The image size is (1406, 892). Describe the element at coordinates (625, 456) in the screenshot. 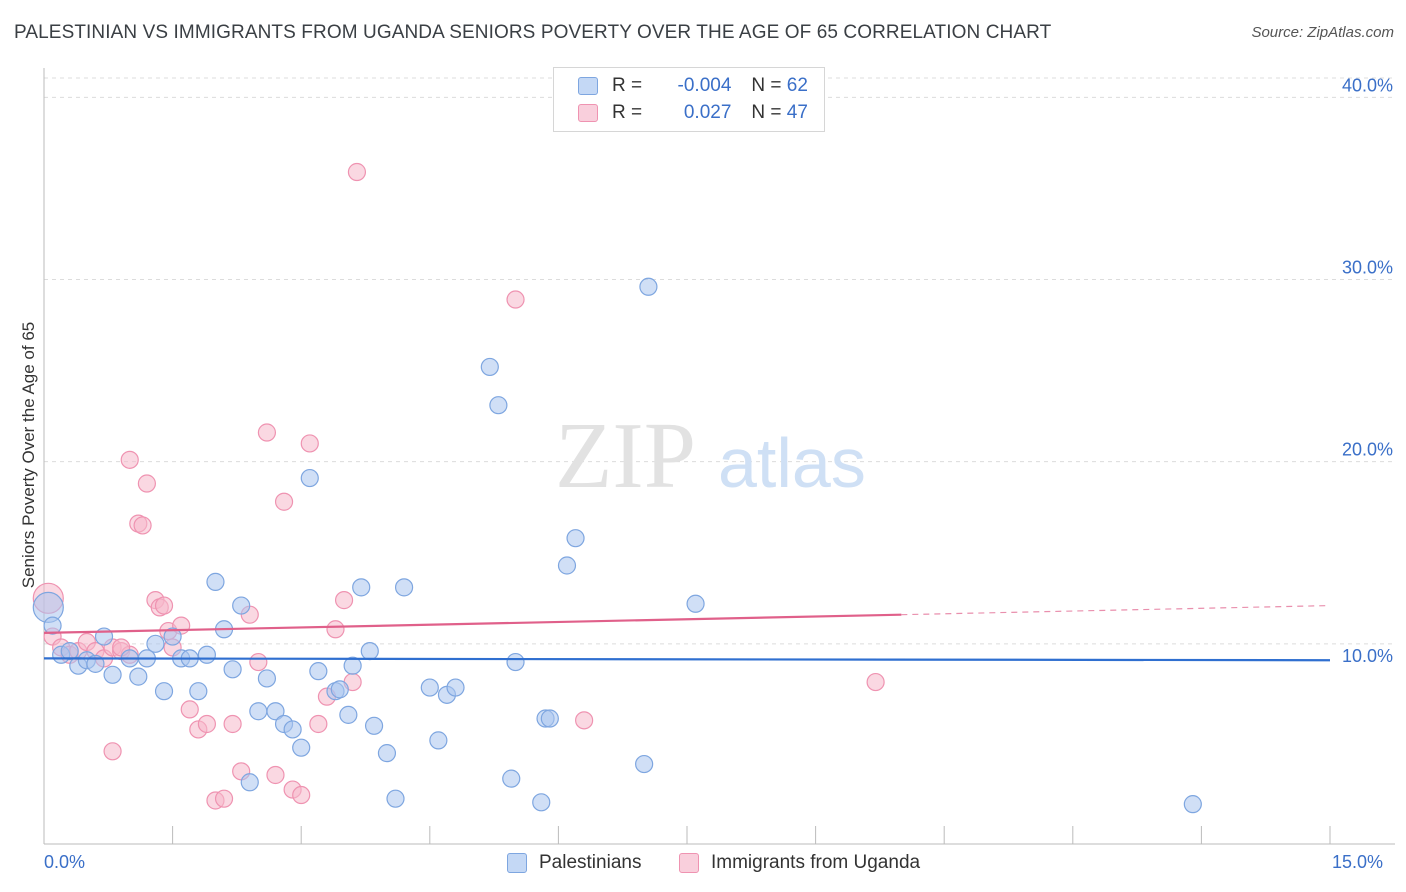

I see `watermark-zip: ZIP` at that location.